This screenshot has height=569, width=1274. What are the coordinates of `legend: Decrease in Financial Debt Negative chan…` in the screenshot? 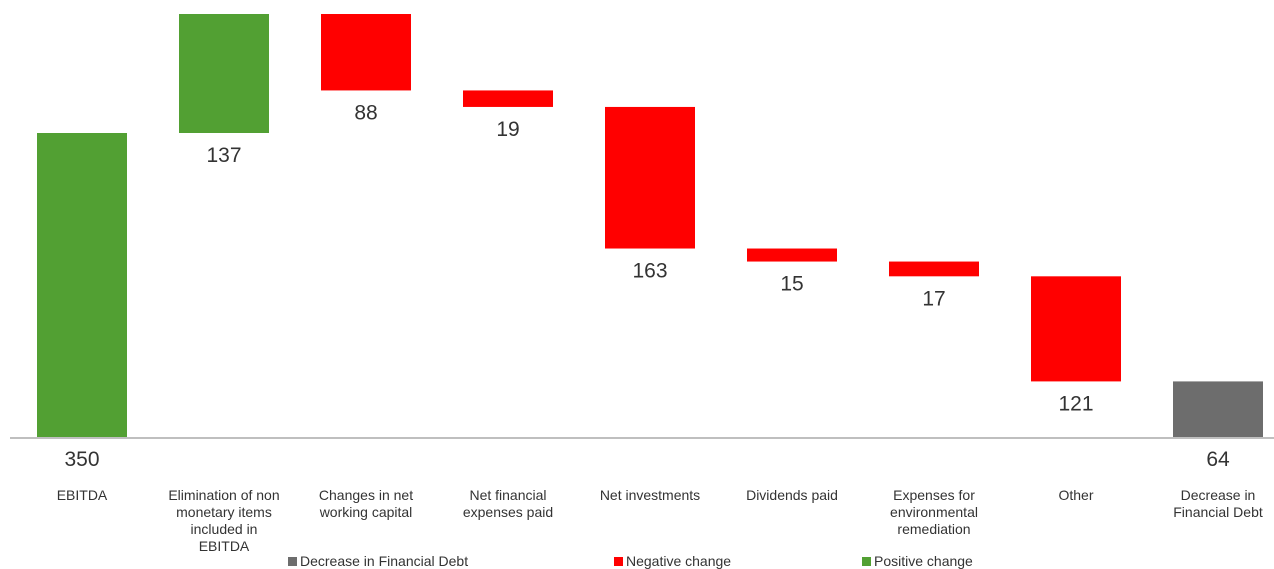 It's located at (637, 561).